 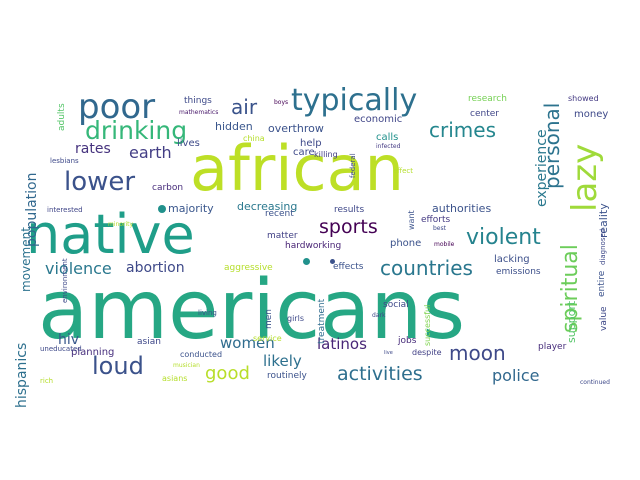 What do you see at coordinates (65, 210) in the screenshot?
I see `cloud-word: interested` at bounding box center [65, 210].